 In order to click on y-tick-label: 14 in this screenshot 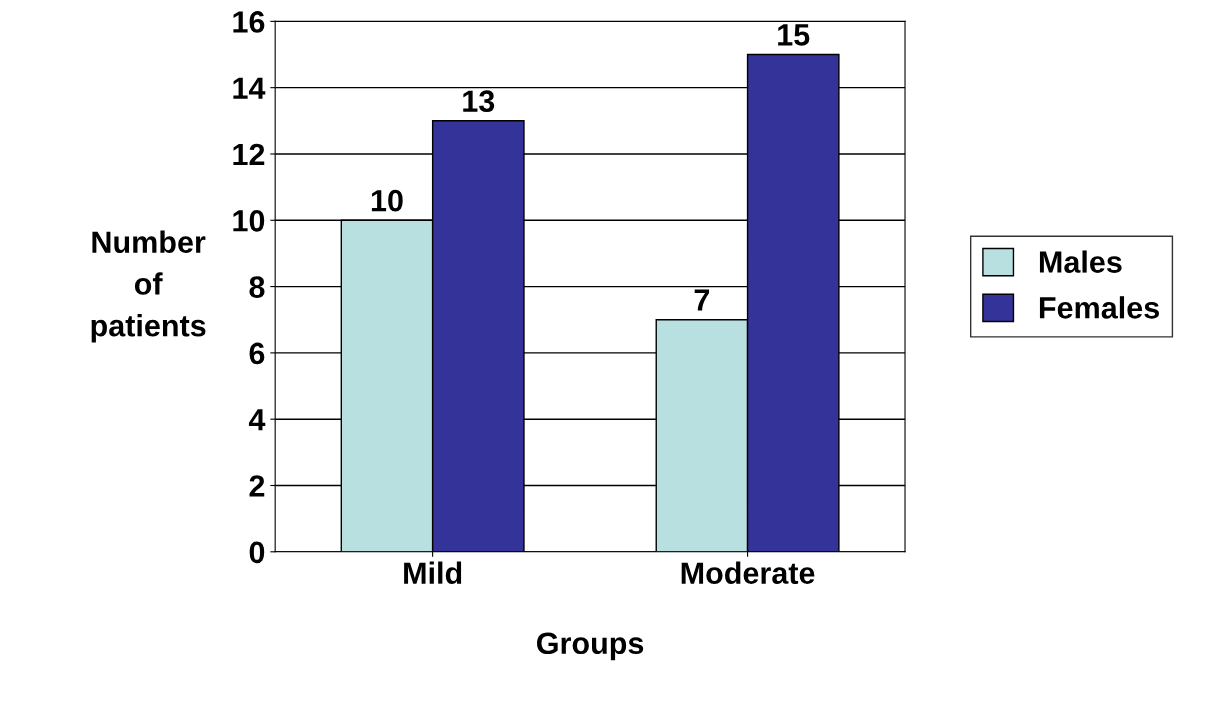, I will do `click(249, 88)`.